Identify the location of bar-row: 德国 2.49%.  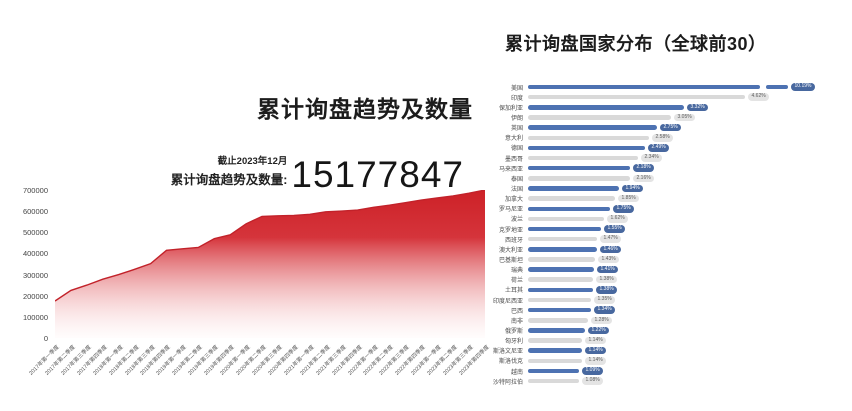
(661, 148).